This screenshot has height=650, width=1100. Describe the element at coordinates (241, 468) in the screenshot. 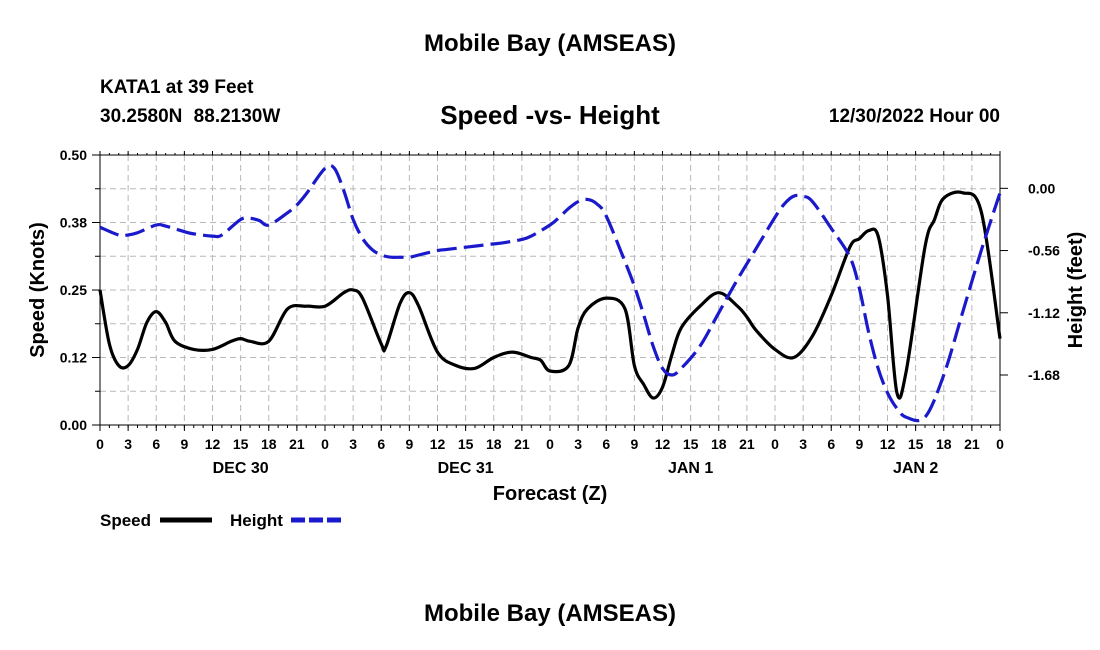

I see `day-label: DEC 30` at that location.